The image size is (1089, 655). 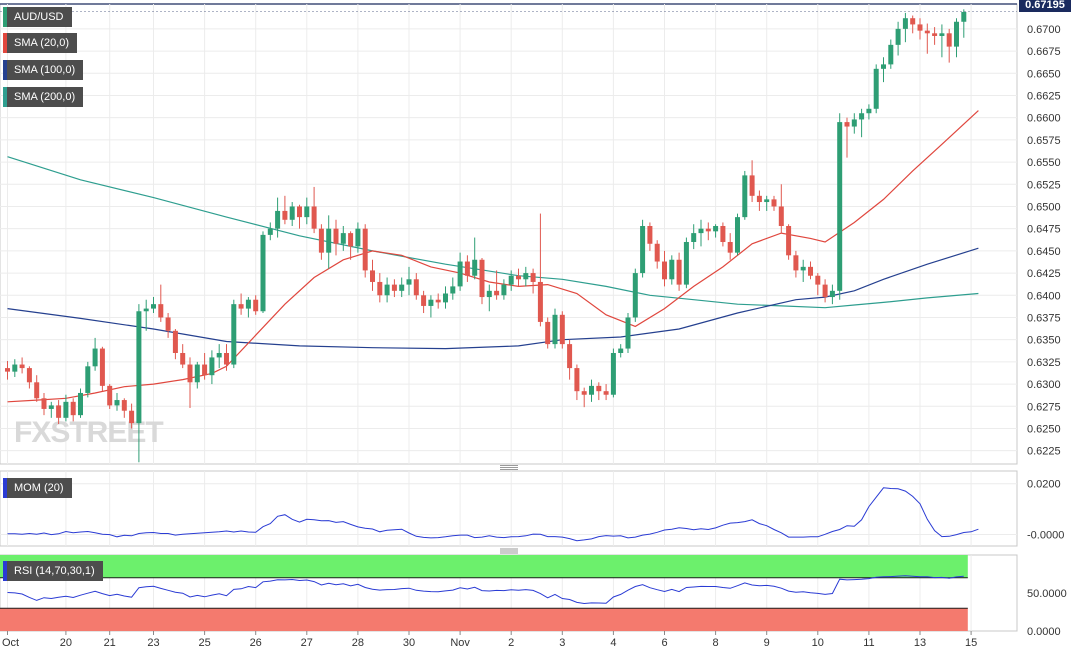 What do you see at coordinates (818, 643) in the screenshot?
I see `x-axis-label: 10` at bounding box center [818, 643].